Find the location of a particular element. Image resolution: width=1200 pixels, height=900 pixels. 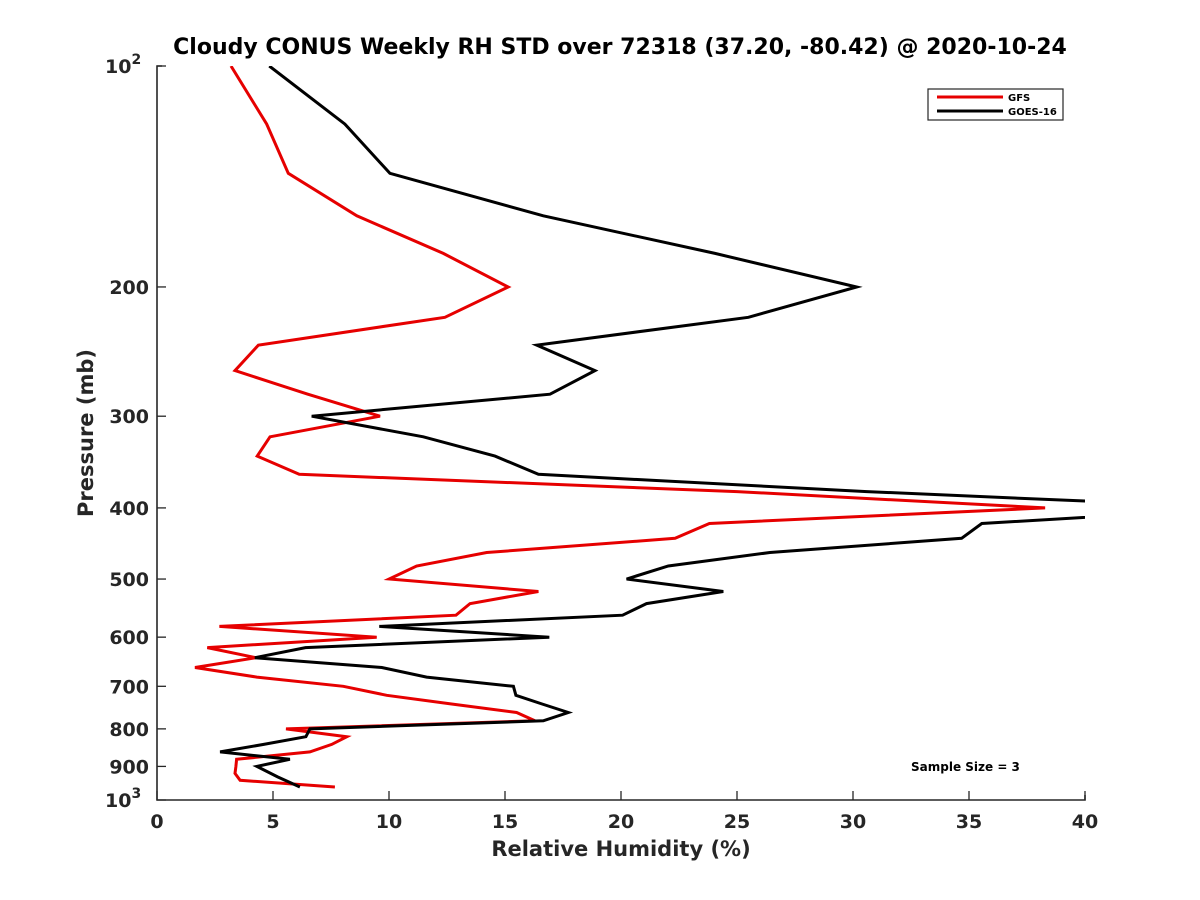

legend-box is located at coordinates (995, 104).